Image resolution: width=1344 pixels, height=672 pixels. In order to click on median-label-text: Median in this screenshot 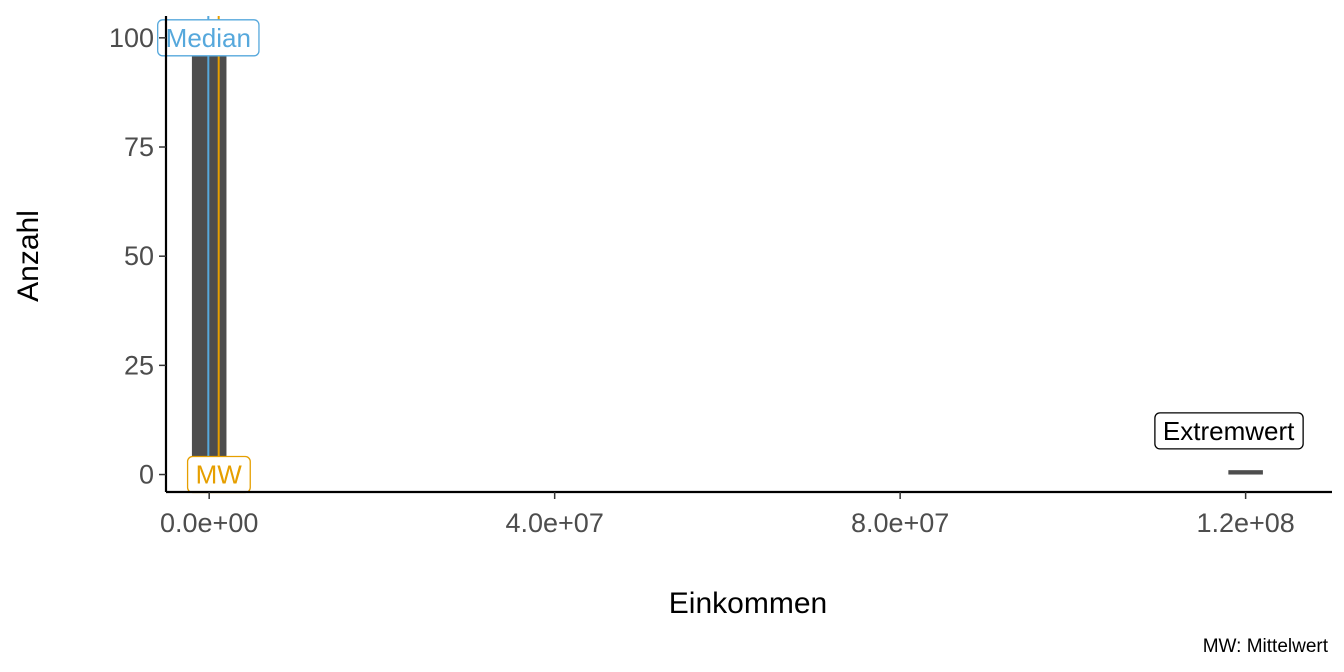, I will do `click(208, 38)`.